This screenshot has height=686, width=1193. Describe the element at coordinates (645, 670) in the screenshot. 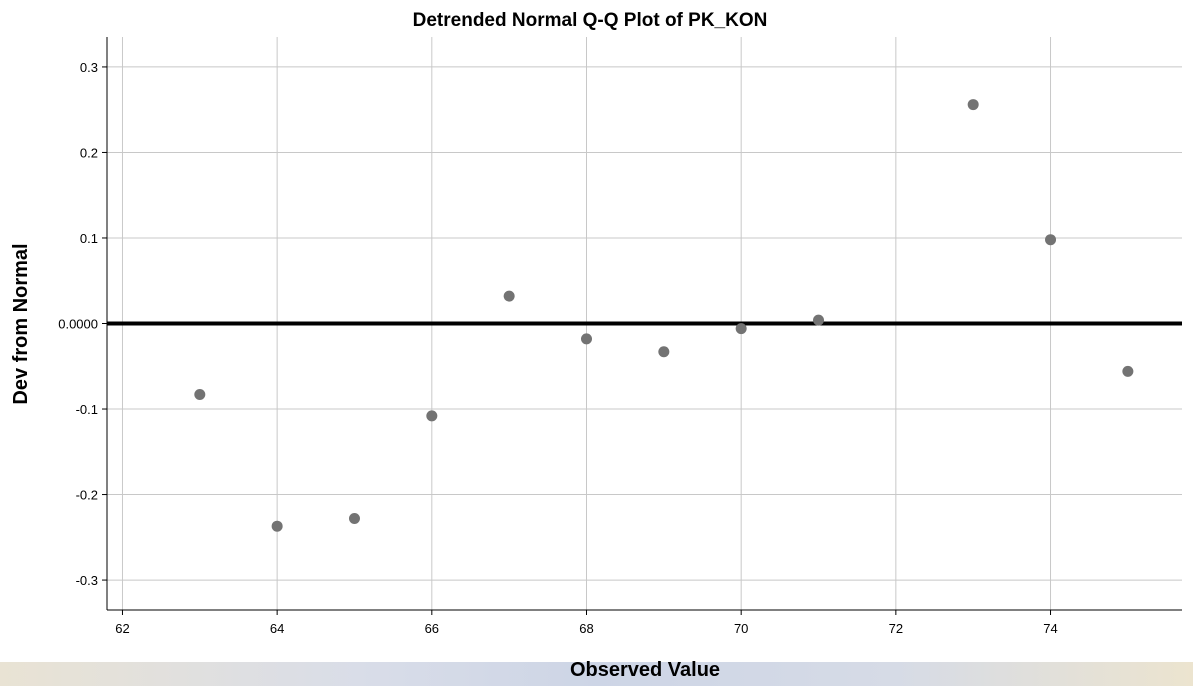

I see `x-axis-title: Observed Value` at that location.